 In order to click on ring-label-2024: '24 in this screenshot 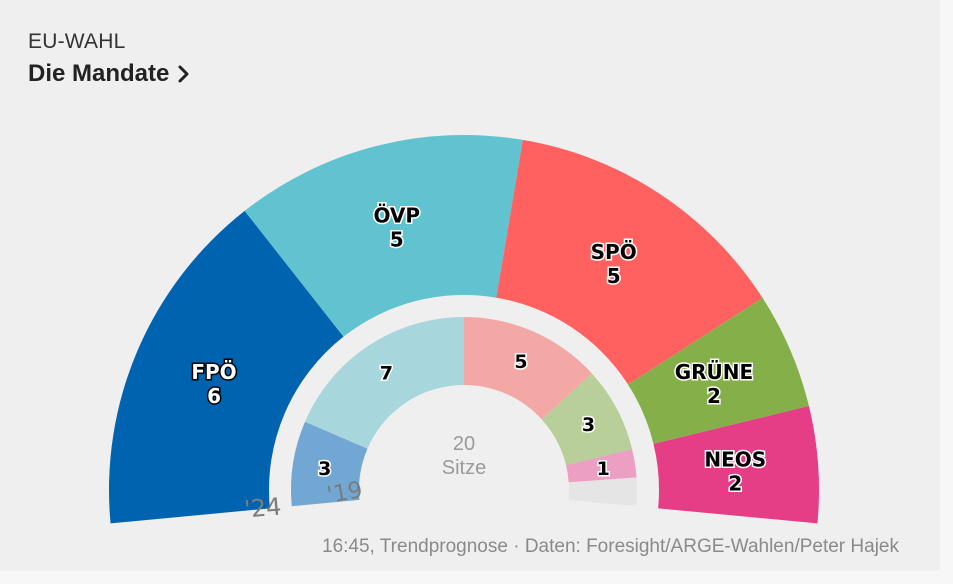, I will do `click(262, 507)`.